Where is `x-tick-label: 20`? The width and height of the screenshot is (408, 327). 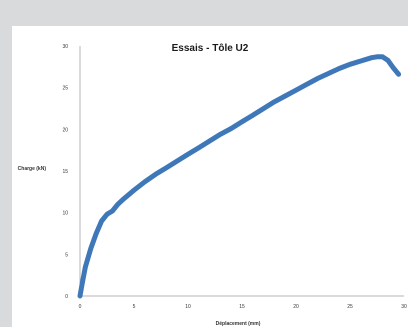
x-tick-label: 20 is located at coordinates (296, 307).